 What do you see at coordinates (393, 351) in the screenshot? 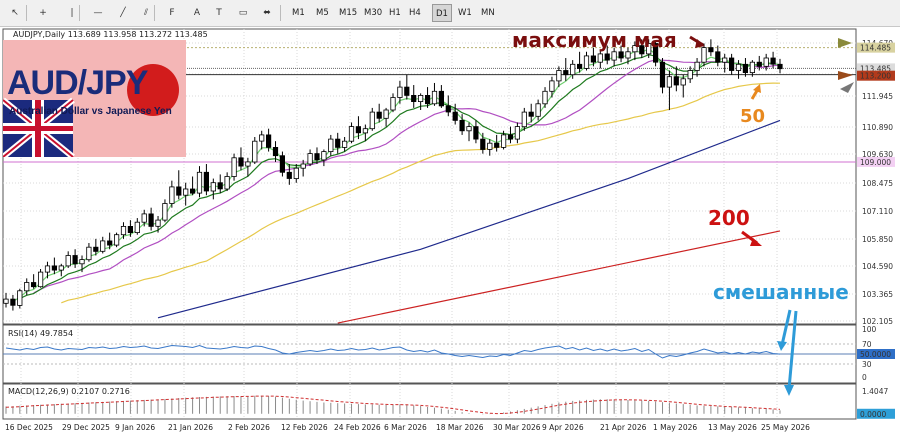
I see `rsi-line` at bounding box center [393, 351].